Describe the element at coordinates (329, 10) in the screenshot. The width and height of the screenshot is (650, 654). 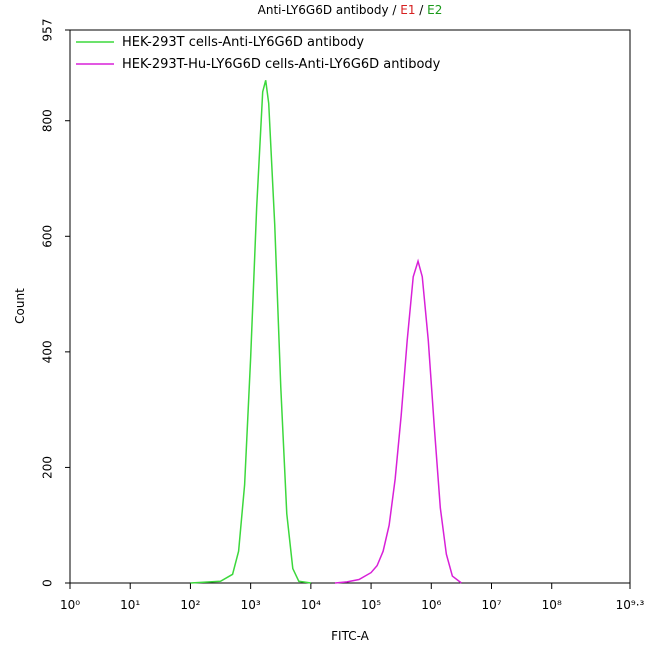
I see `title-part: Anti-LY6G6D antibody /` at that location.